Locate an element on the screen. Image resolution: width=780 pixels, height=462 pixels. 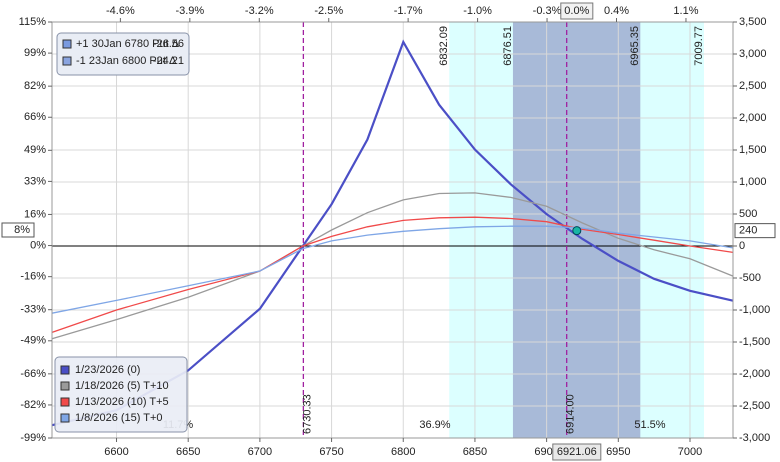
x-tick-label: 6600 is located at coordinates (116, 452).